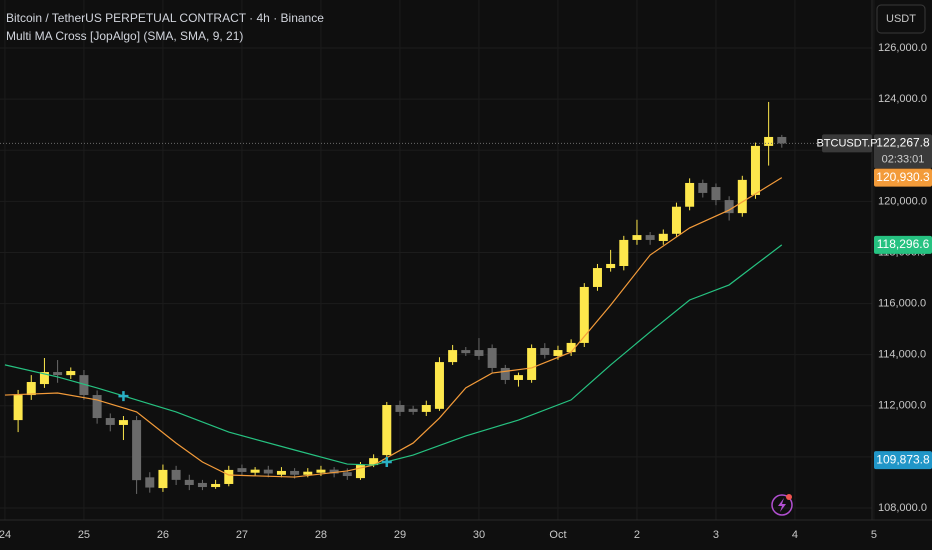 This screenshot has width=932, height=550. I want to click on price-label: 109,873.8, so click(903, 459).